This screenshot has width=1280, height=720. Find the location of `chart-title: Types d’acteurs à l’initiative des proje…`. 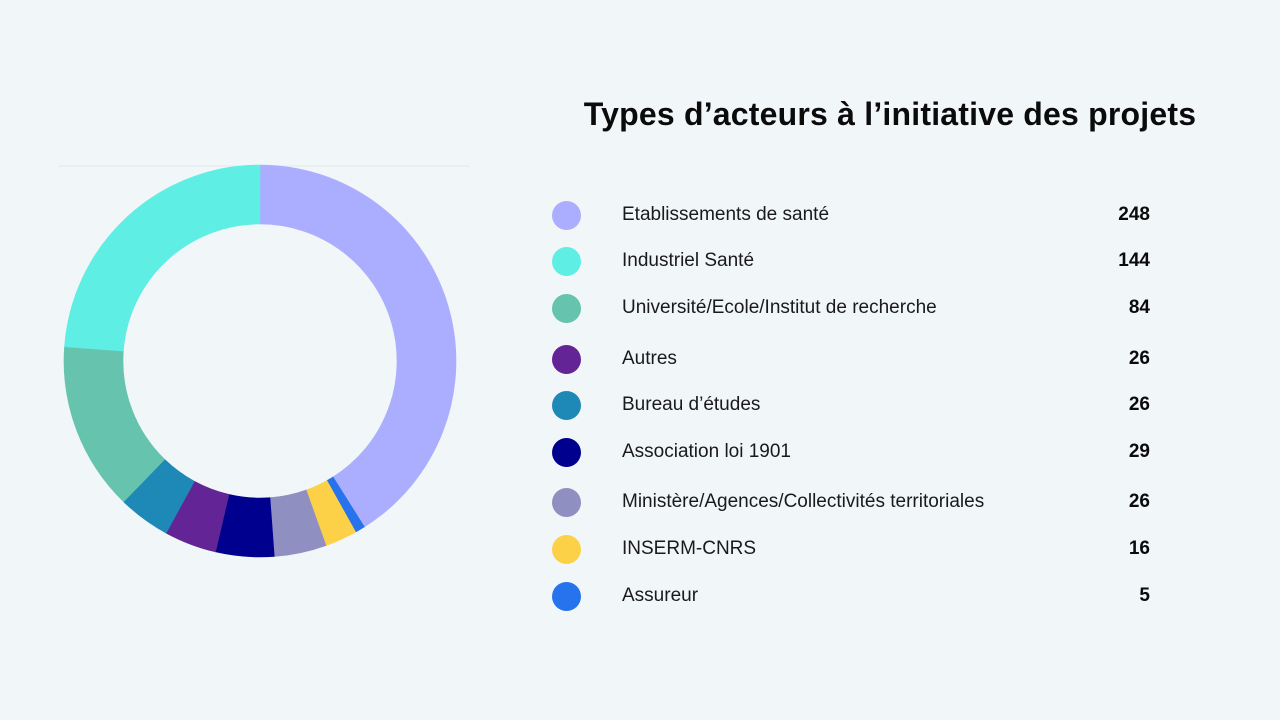

chart-title: Types d’acteurs à l’initiative des proje… is located at coordinates (890, 114).